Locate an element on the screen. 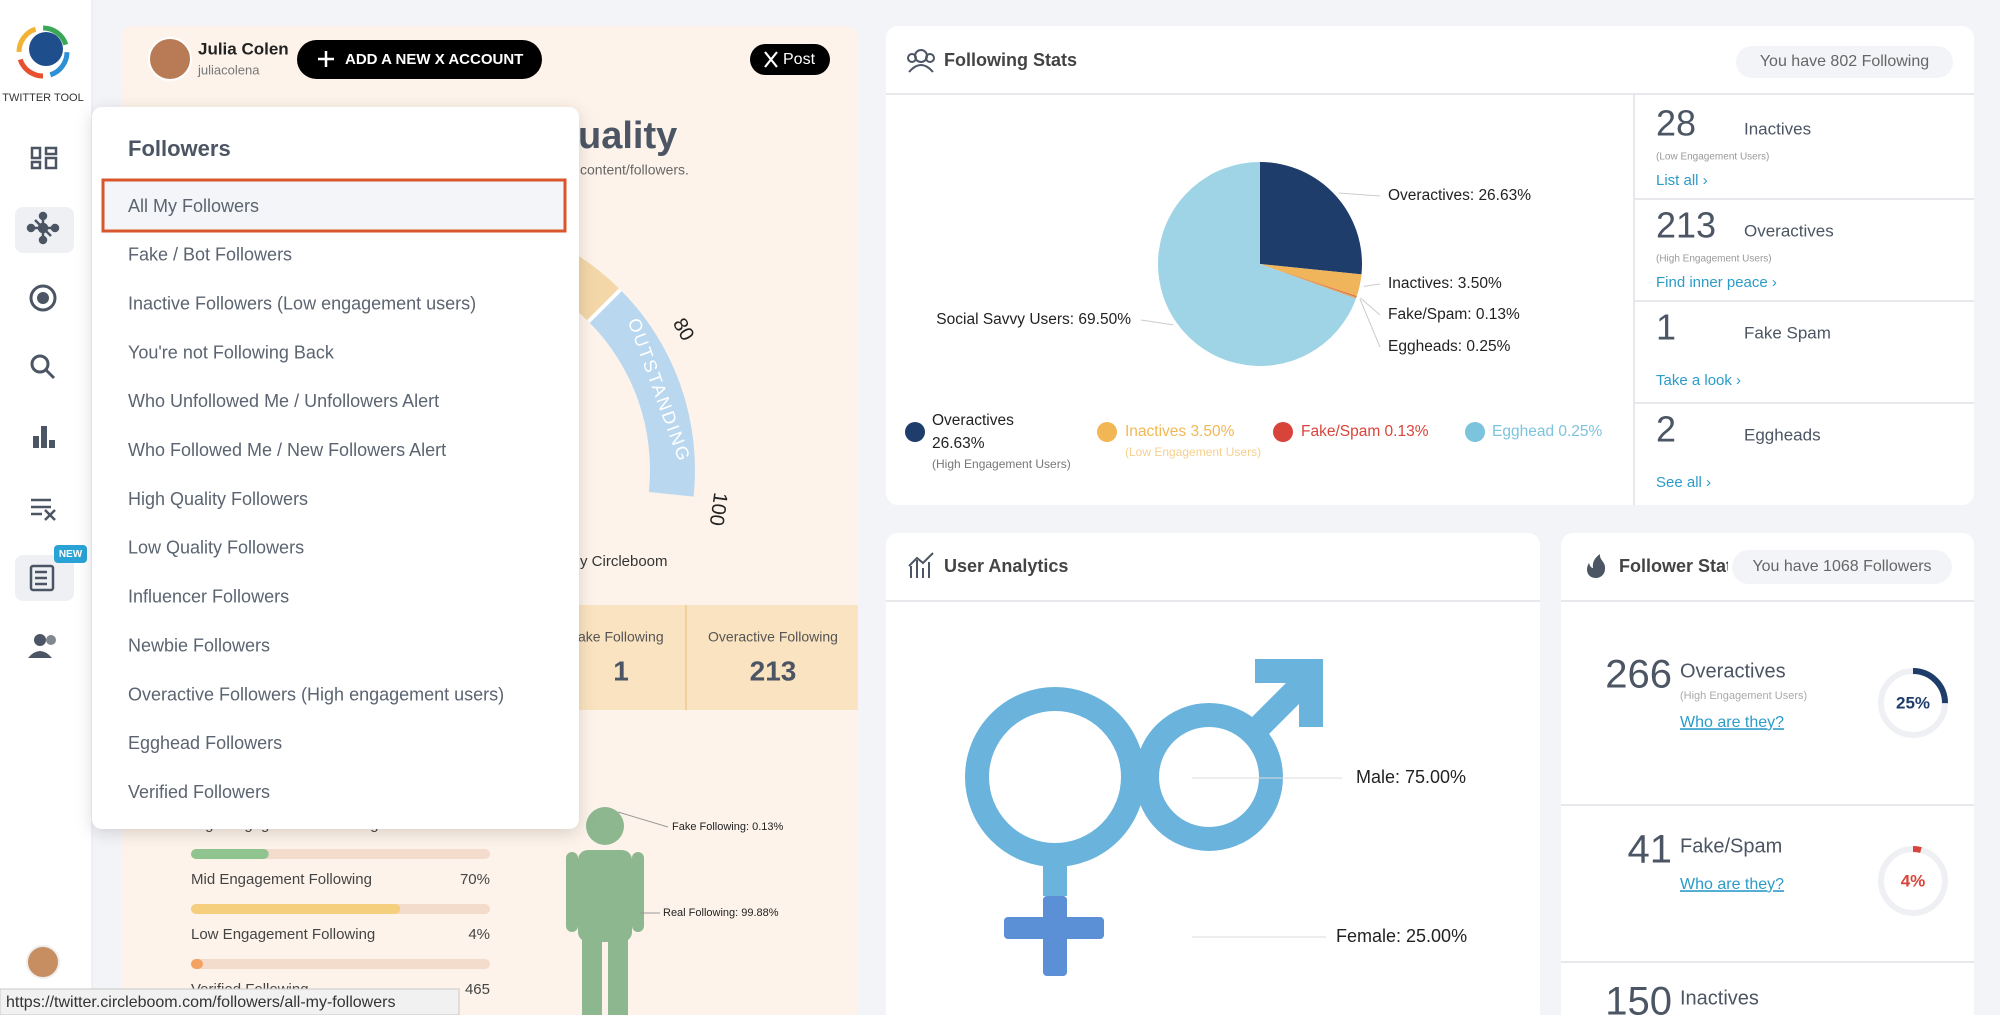  status-bar is located at coordinates (230, 1001).